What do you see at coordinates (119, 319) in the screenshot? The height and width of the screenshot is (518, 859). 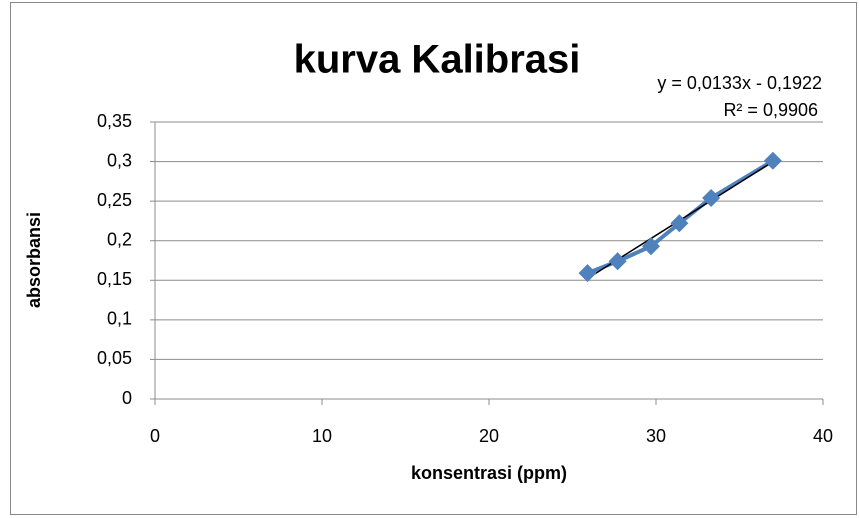 I see `y-tick-label: 0,1` at bounding box center [119, 319].